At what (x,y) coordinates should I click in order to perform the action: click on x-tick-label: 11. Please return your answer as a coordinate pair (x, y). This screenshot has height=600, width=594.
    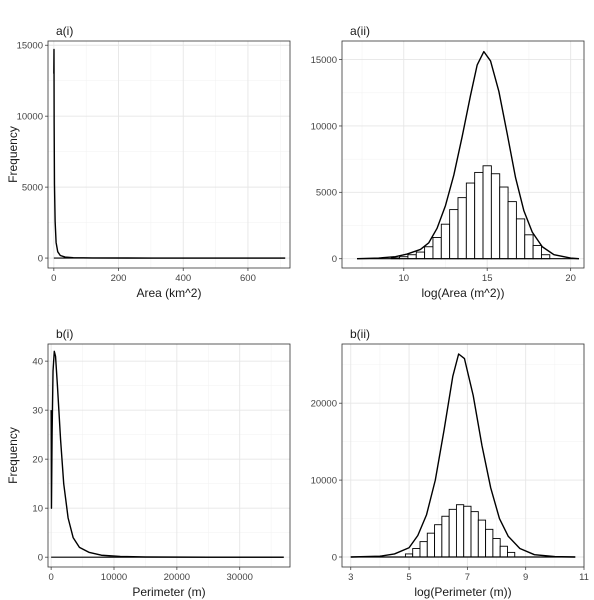
    Looking at the image, I should click on (584, 577).